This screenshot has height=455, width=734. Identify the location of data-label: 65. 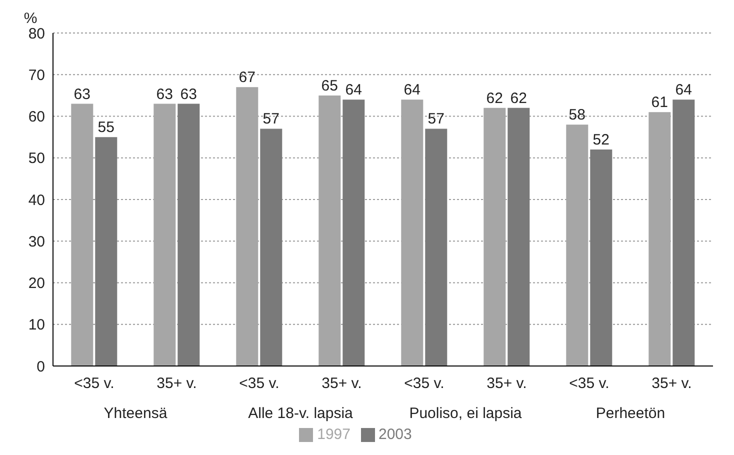
(329, 85).